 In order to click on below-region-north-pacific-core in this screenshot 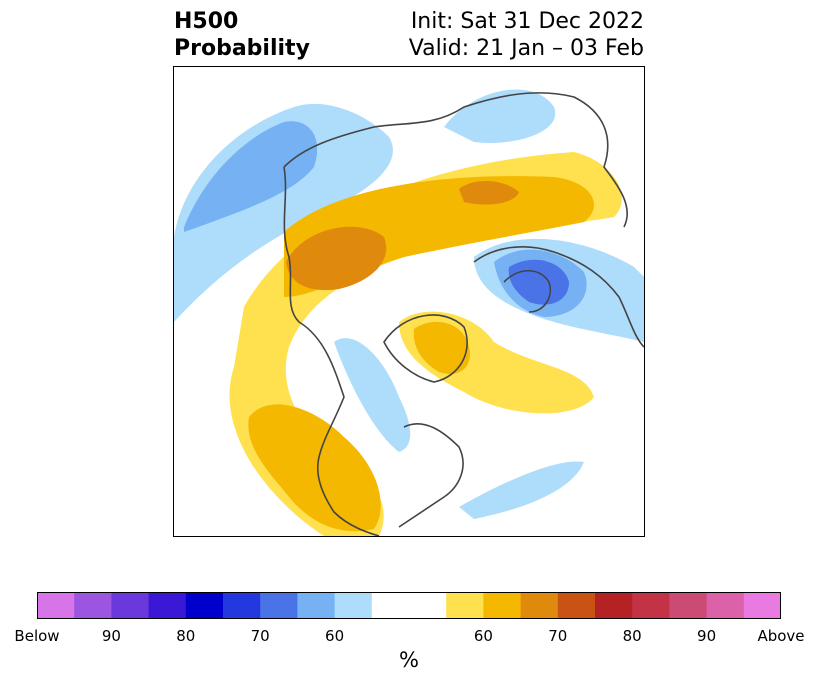, I will do `click(251, 176)`.